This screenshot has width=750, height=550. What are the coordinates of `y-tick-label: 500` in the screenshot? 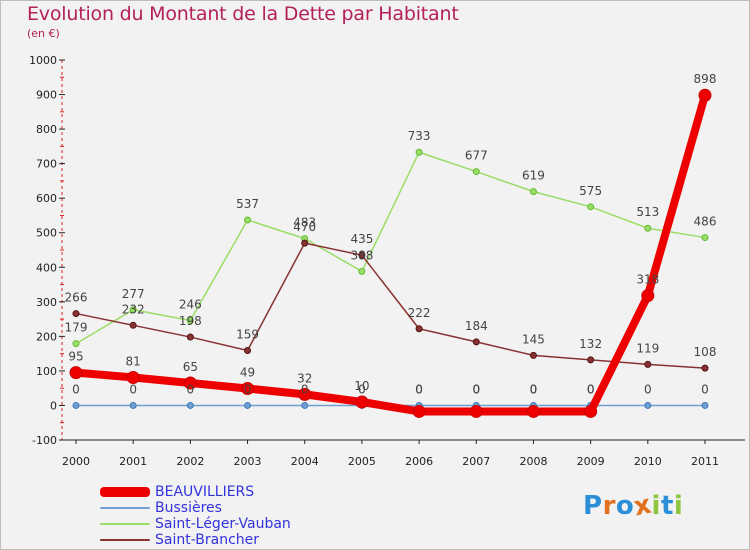 It's located at (46, 233).